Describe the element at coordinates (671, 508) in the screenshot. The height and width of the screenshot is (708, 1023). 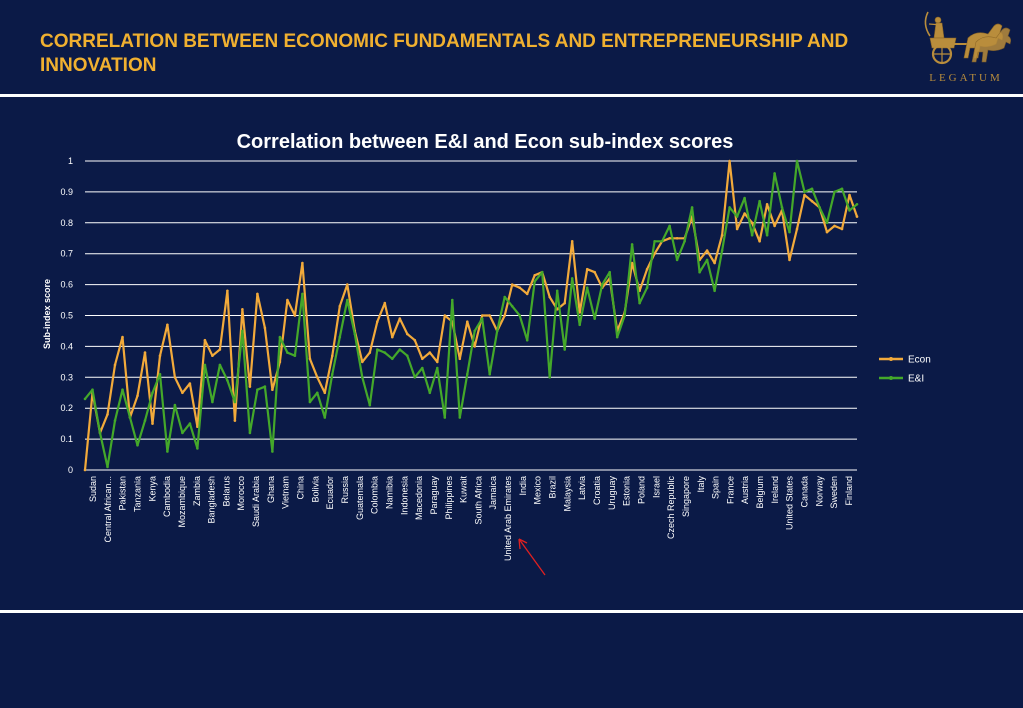
I see `x-tick-label: Czech Republic` at that location.